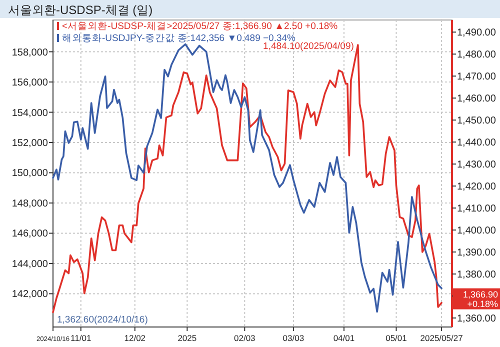 This screenshot has height=347, width=500. I want to click on y-tick-label: 152,000, so click(30, 143).